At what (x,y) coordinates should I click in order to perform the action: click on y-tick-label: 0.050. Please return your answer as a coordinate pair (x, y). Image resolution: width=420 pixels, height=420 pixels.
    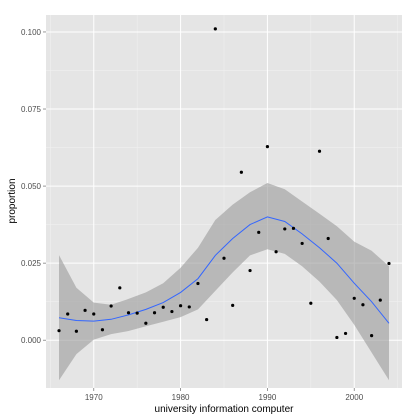
    Looking at the image, I should click on (31, 186).